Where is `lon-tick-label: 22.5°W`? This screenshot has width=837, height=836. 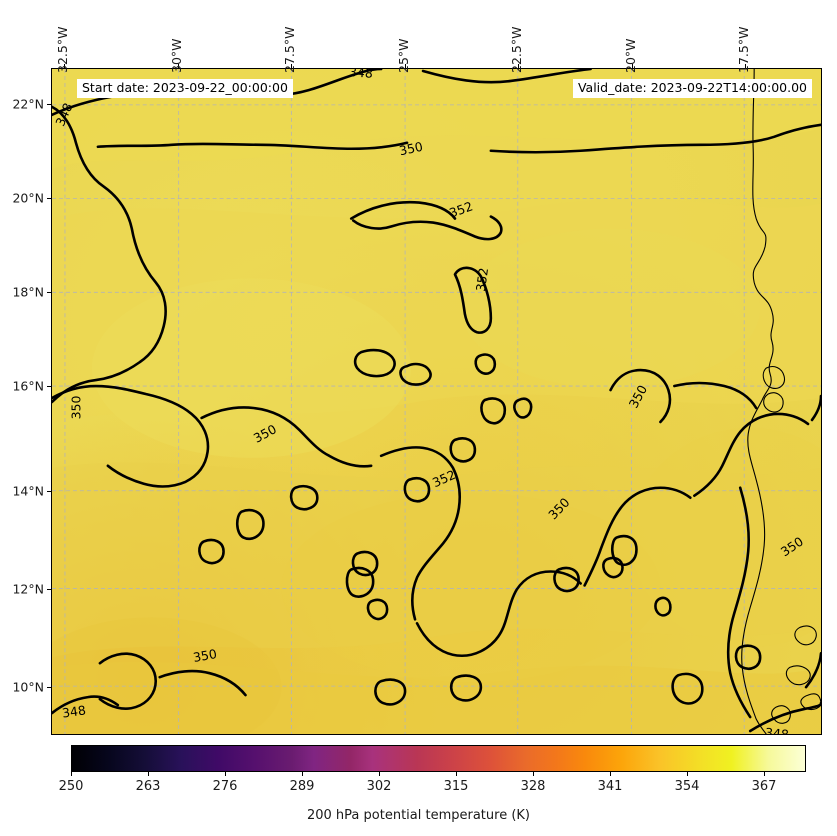
lon-tick-label: 22.5°W is located at coordinates (516, 49).